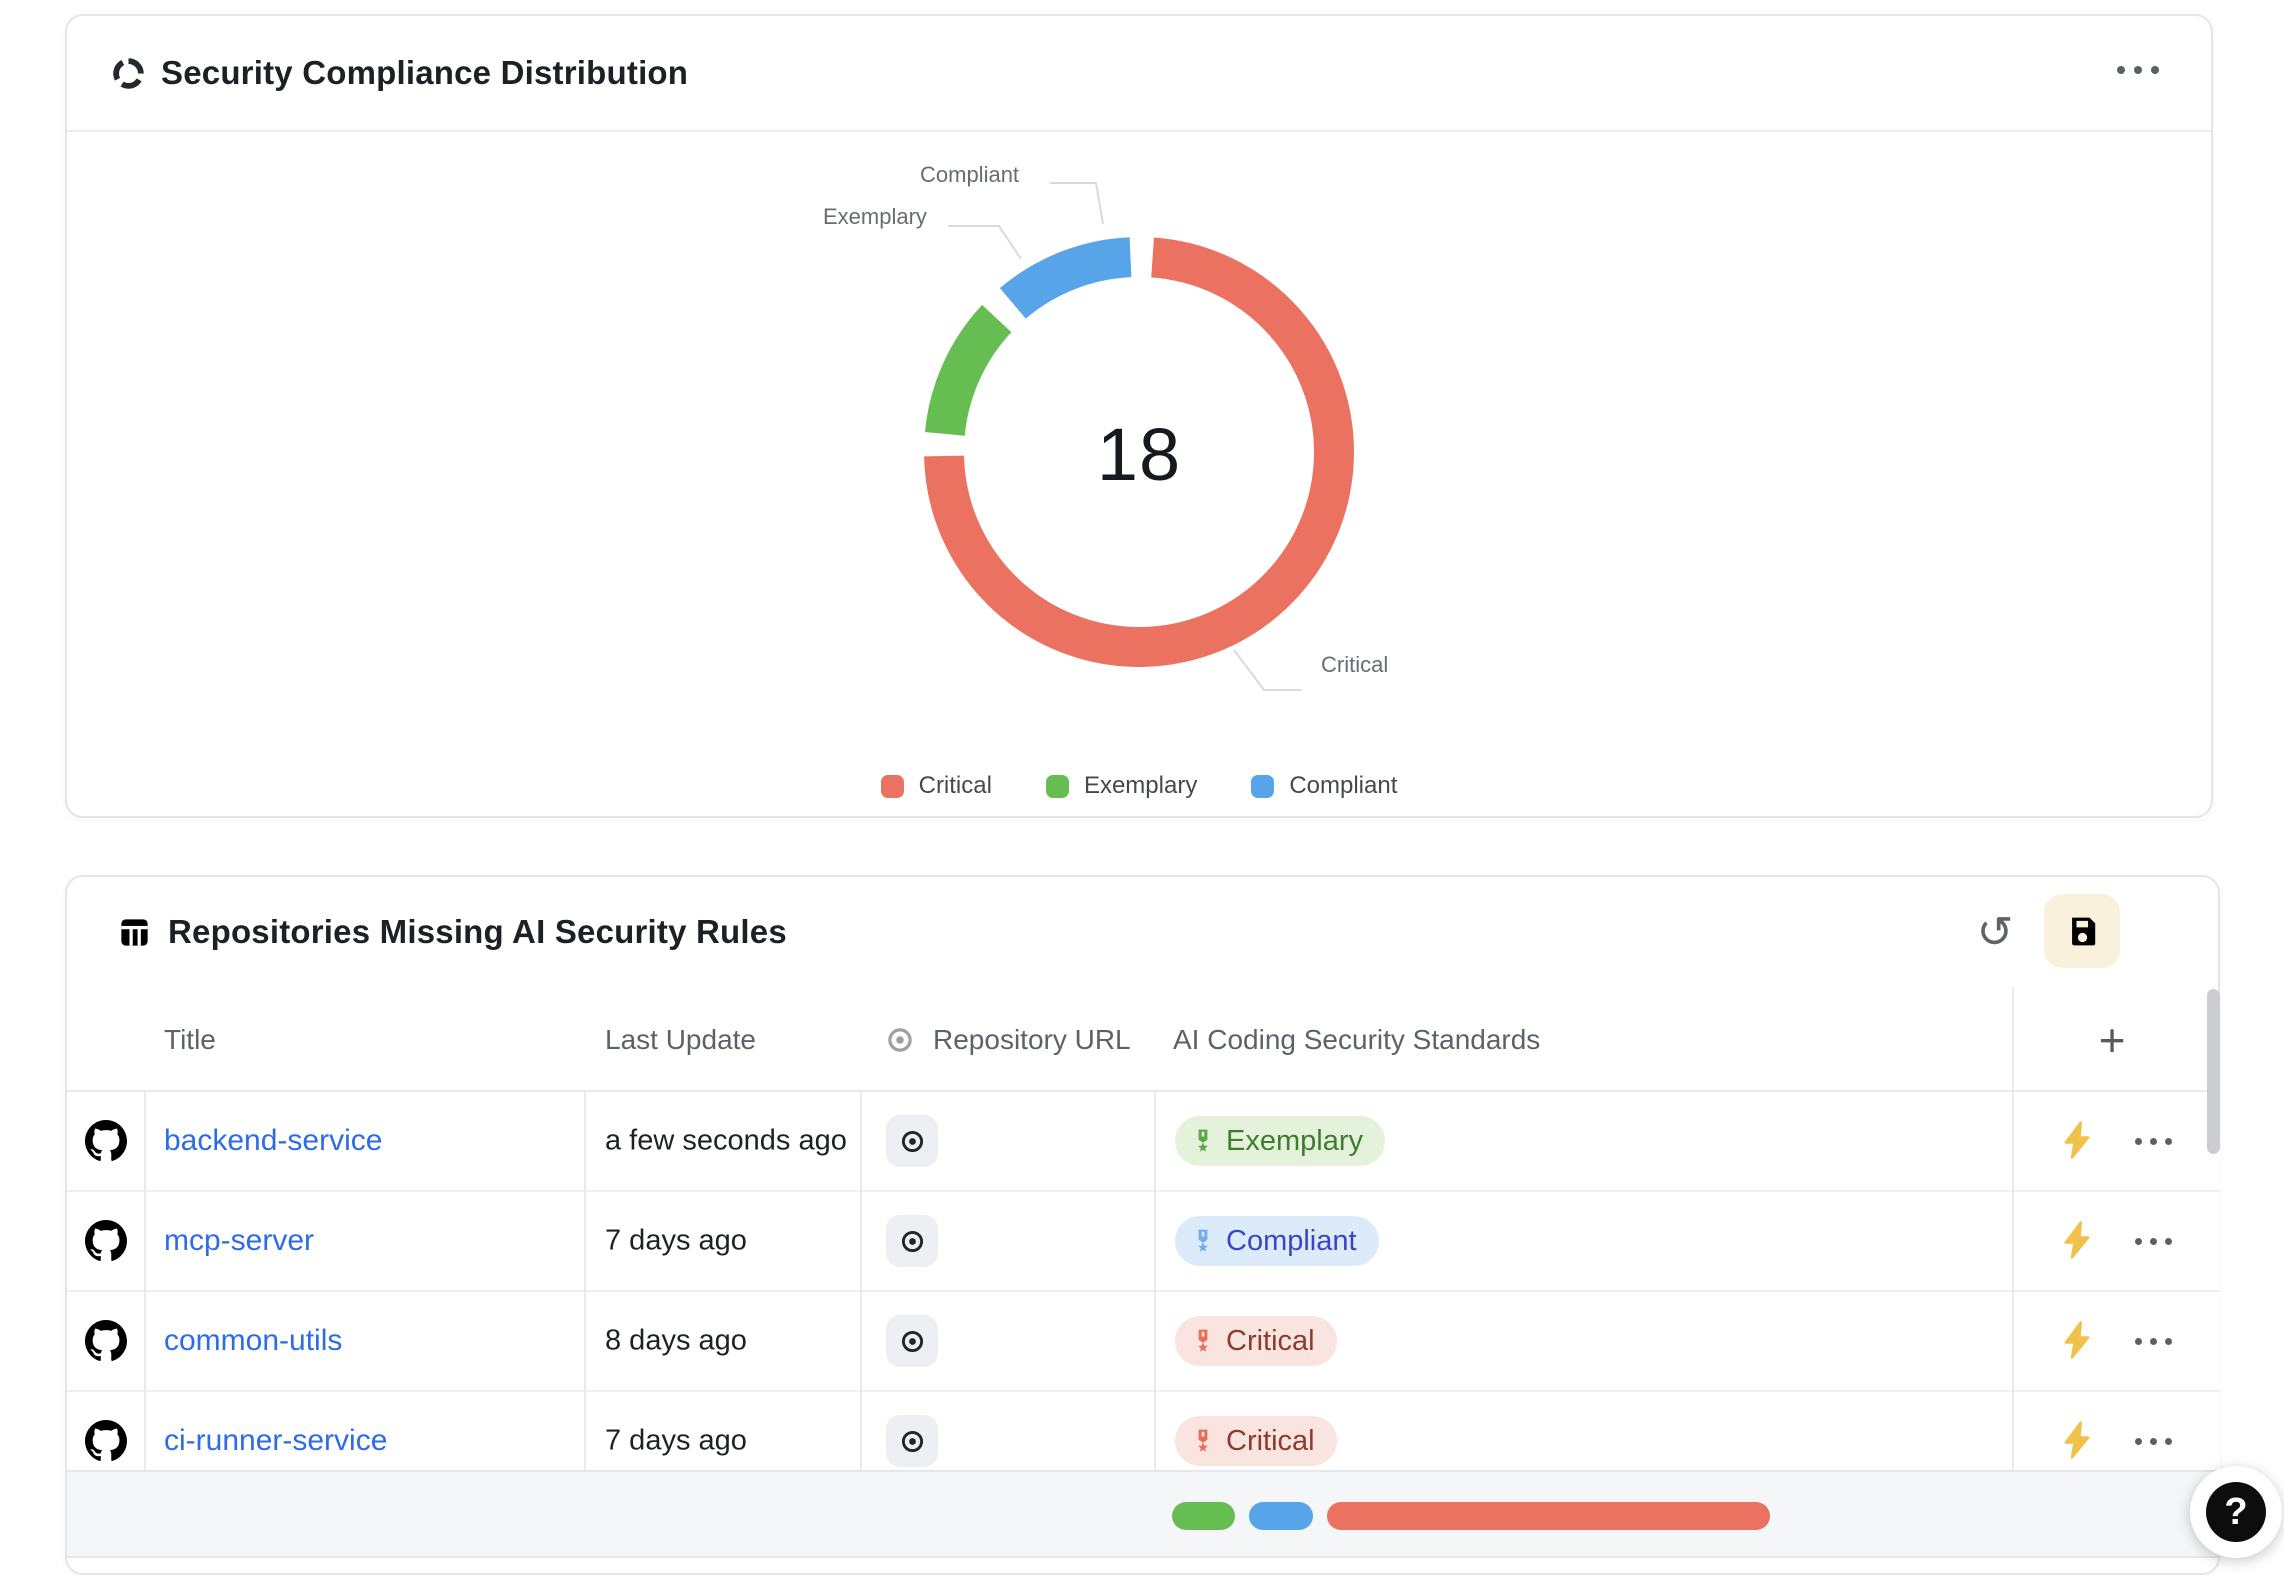 The width and height of the screenshot is (2284, 1575). Describe the element at coordinates (1065, 278) in the screenshot. I see `donut-segment-compliant` at that location.